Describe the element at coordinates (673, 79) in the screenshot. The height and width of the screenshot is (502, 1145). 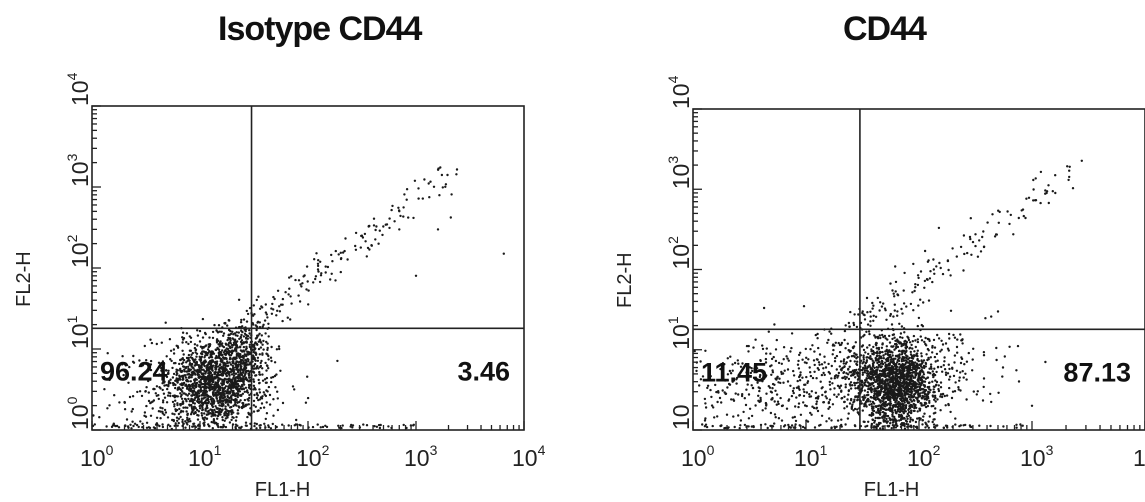
I see `y-tick-exponent: 4` at that location.